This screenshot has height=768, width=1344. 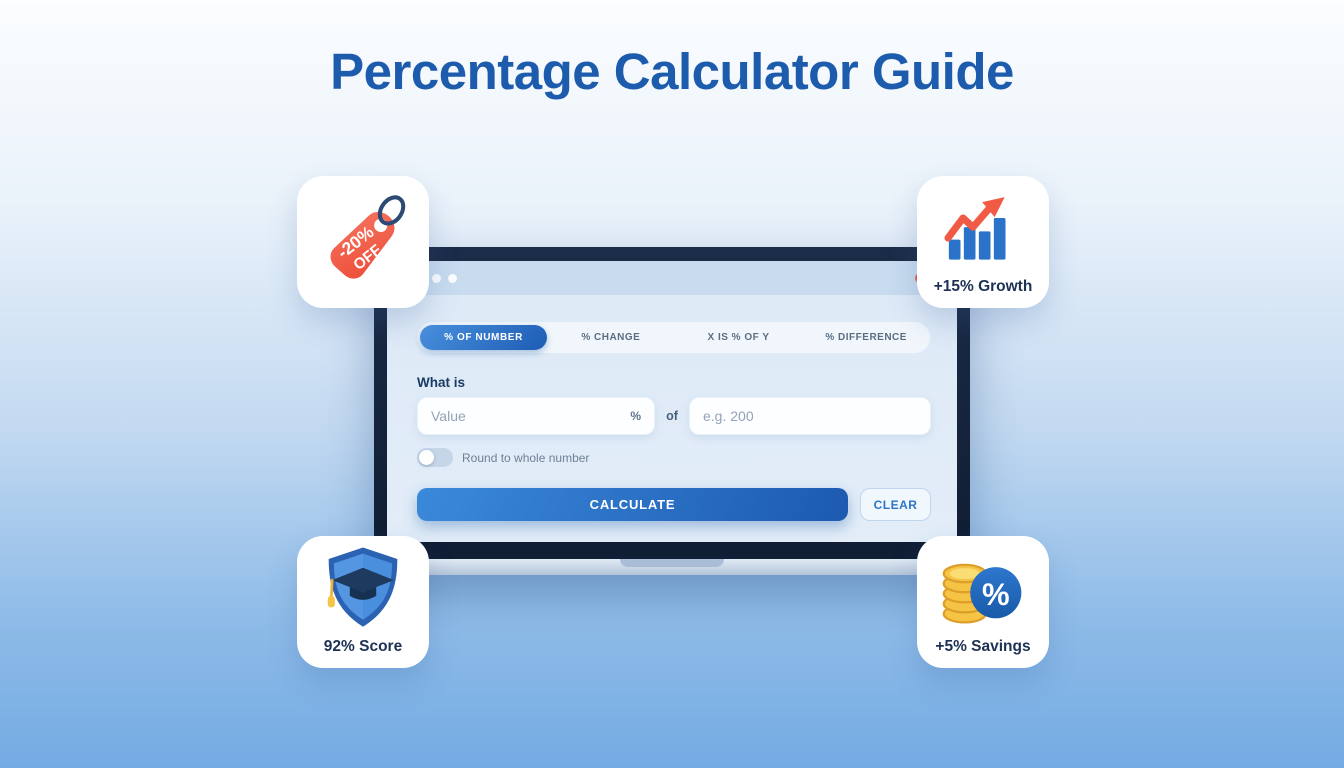 I want to click on savings-card: % +5% Savings, so click(x=983, y=602).